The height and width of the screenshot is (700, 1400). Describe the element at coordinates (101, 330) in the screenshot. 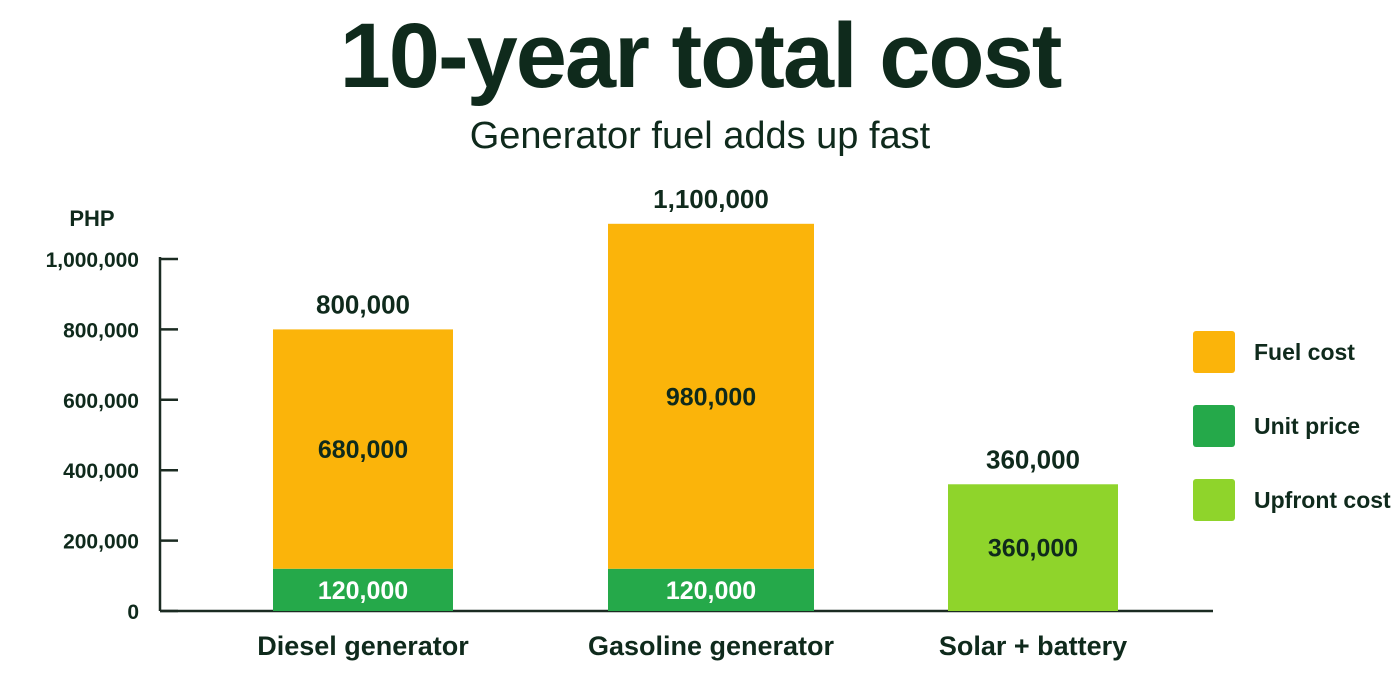

I see `y-tick-label: 800,000` at that location.